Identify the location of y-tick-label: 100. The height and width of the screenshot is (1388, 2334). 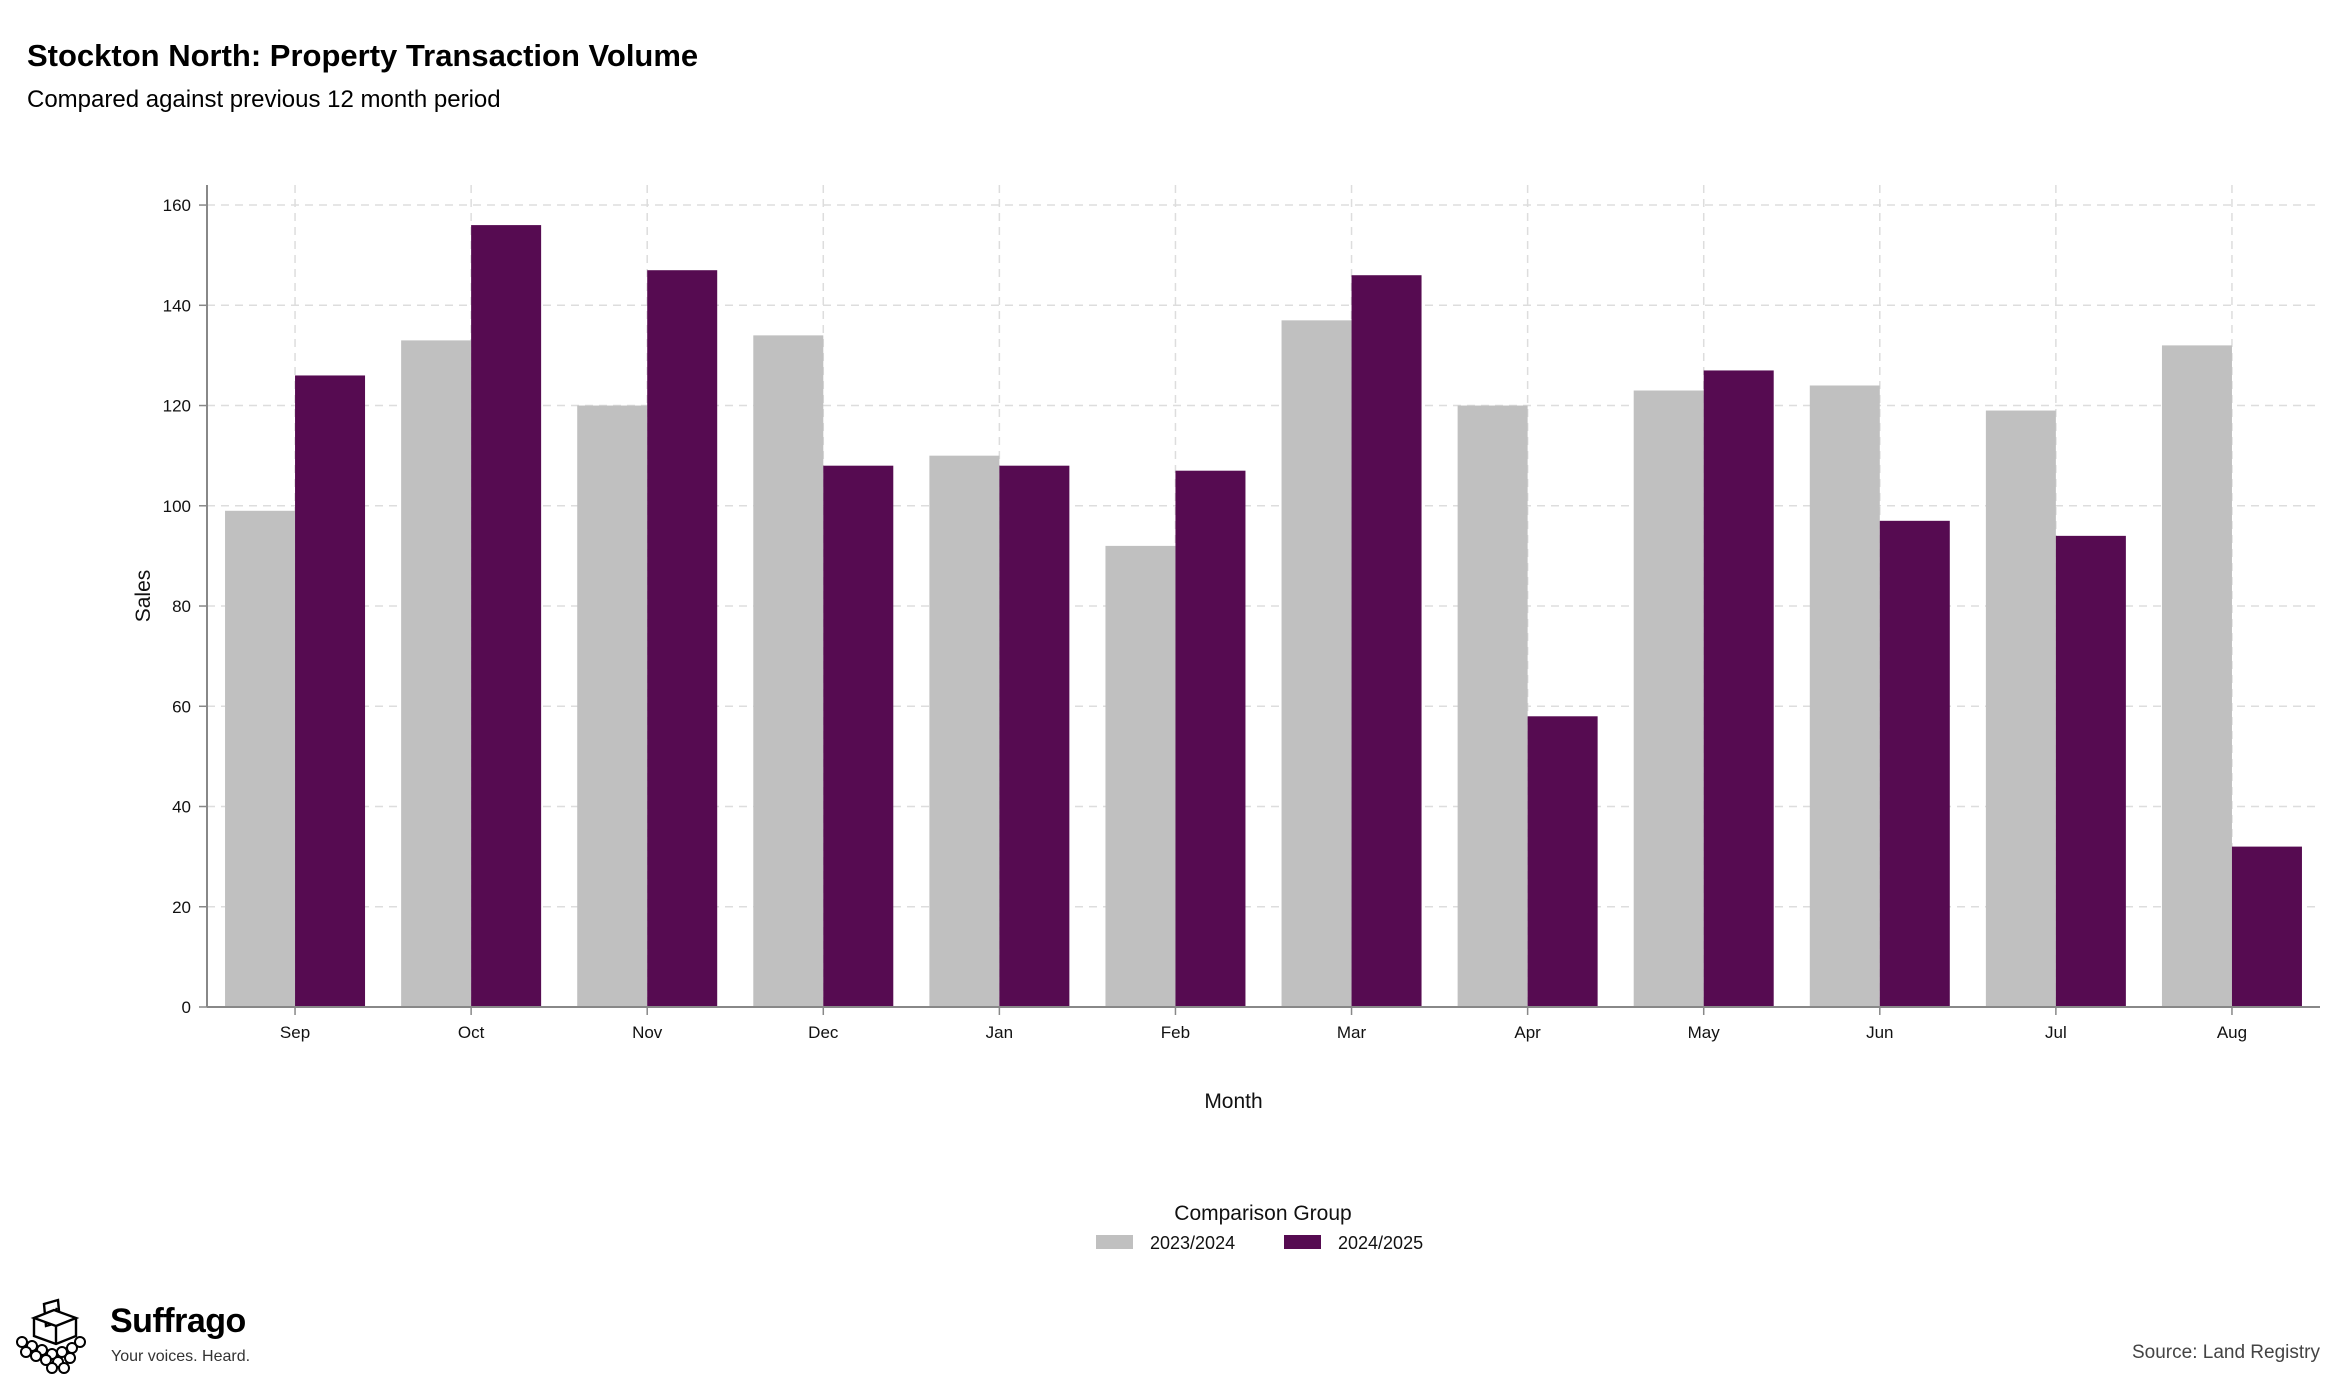
(177, 506).